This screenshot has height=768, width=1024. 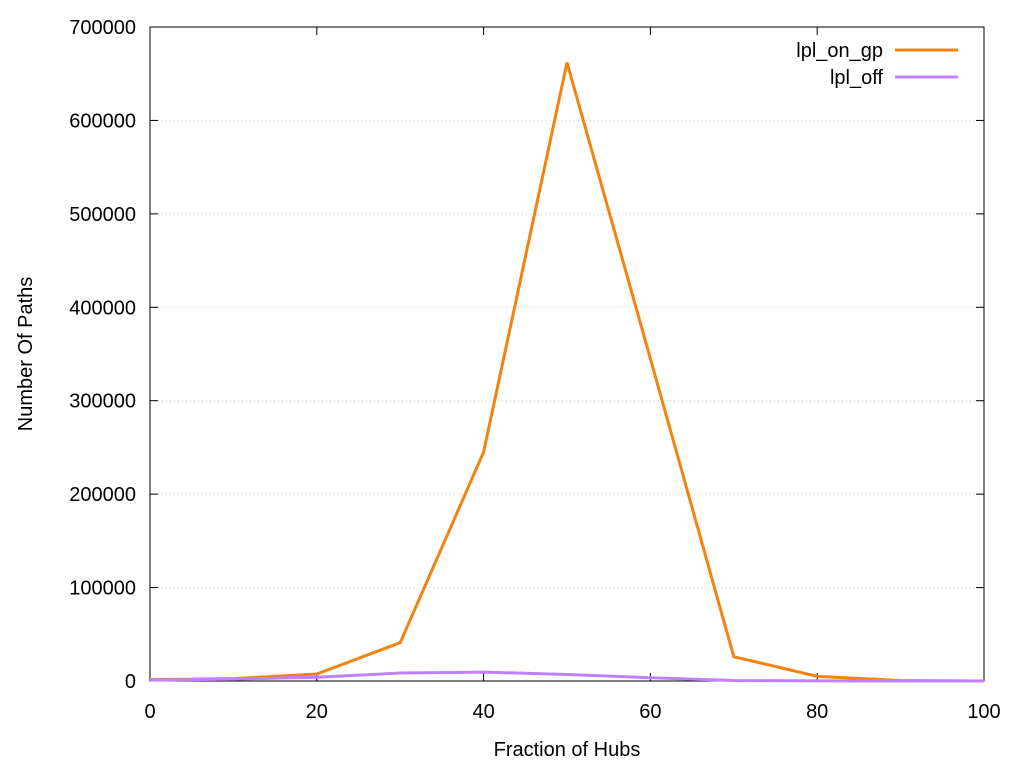 I want to click on y-tick-label: 400000, so click(x=102, y=308).